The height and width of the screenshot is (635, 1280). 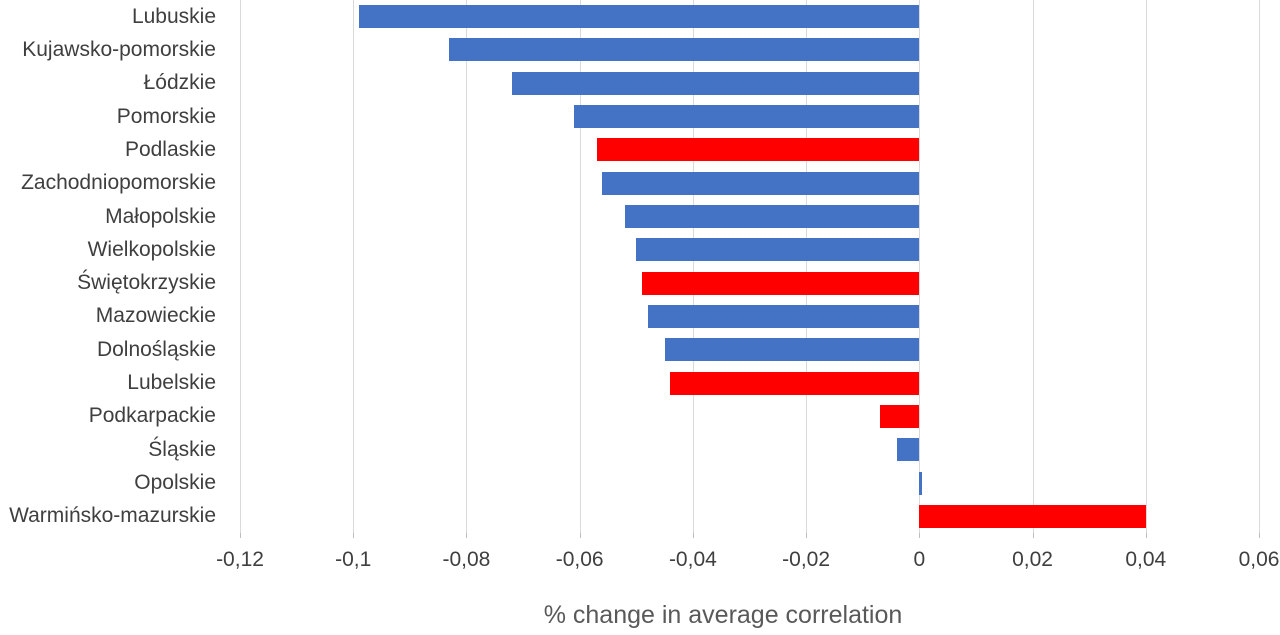 I want to click on x-tick-label: 0,06, so click(x=1259, y=559).